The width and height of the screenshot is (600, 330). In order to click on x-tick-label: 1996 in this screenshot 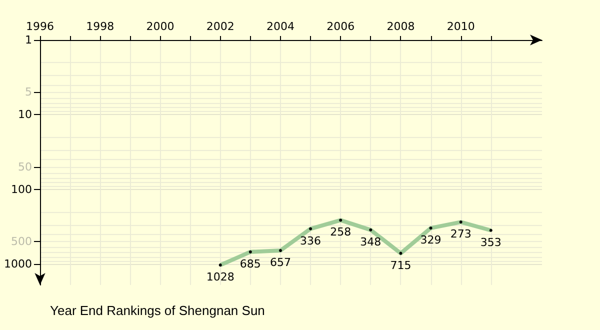, I will do `click(40, 26)`.